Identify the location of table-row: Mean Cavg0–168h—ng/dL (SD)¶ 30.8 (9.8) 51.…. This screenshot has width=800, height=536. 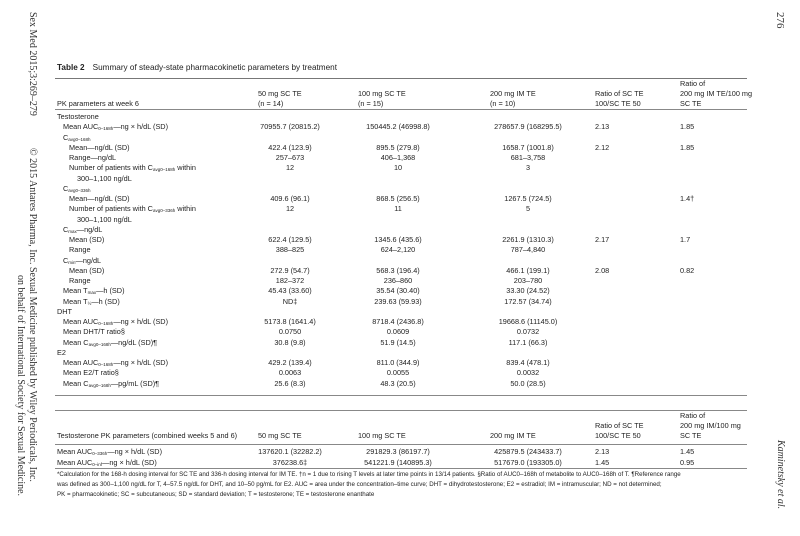
(400, 343).